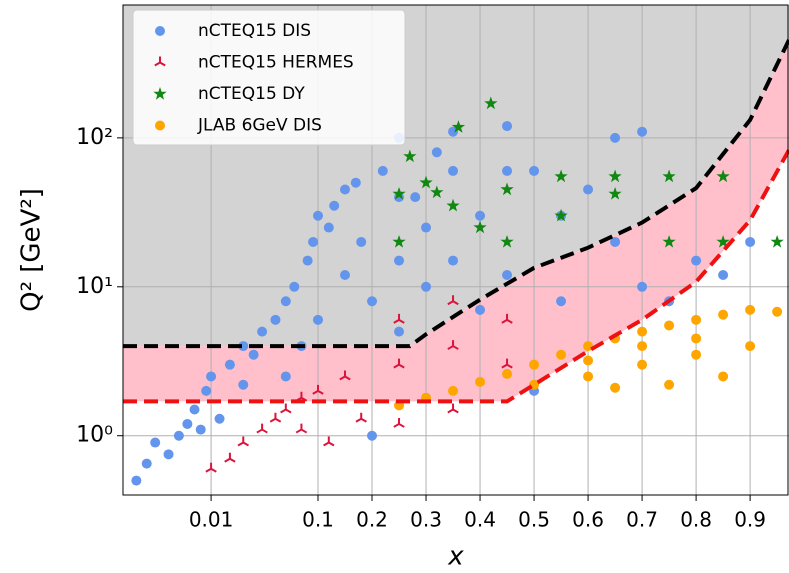 The width and height of the screenshot is (789, 573). I want to click on legend-label: nCTEQ15 DIS, so click(254, 31).